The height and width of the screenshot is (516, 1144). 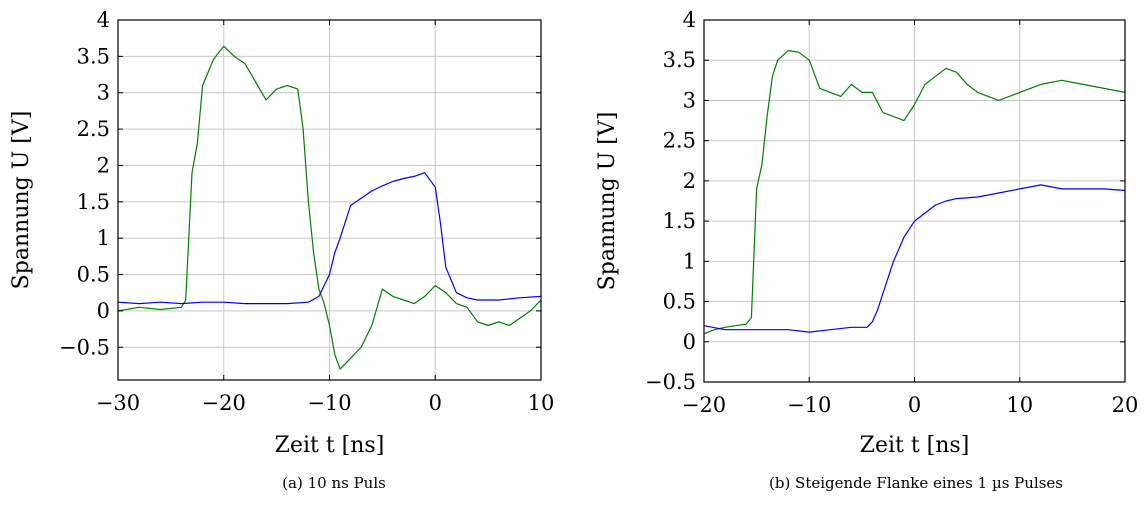 What do you see at coordinates (118, 403) in the screenshot?
I see `x-tick-label: −30` at bounding box center [118, 403].